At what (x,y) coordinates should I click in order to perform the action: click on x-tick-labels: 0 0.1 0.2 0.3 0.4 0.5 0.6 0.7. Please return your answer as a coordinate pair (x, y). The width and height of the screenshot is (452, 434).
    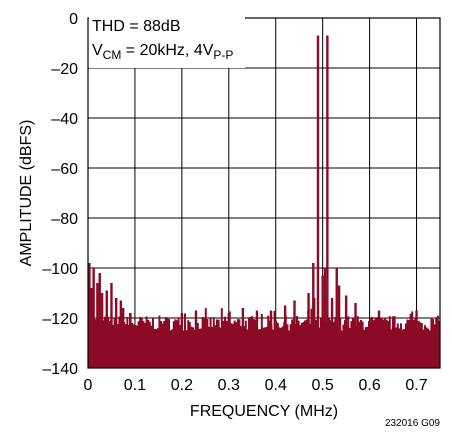
    Looking at the image, I should click on (256, 385).